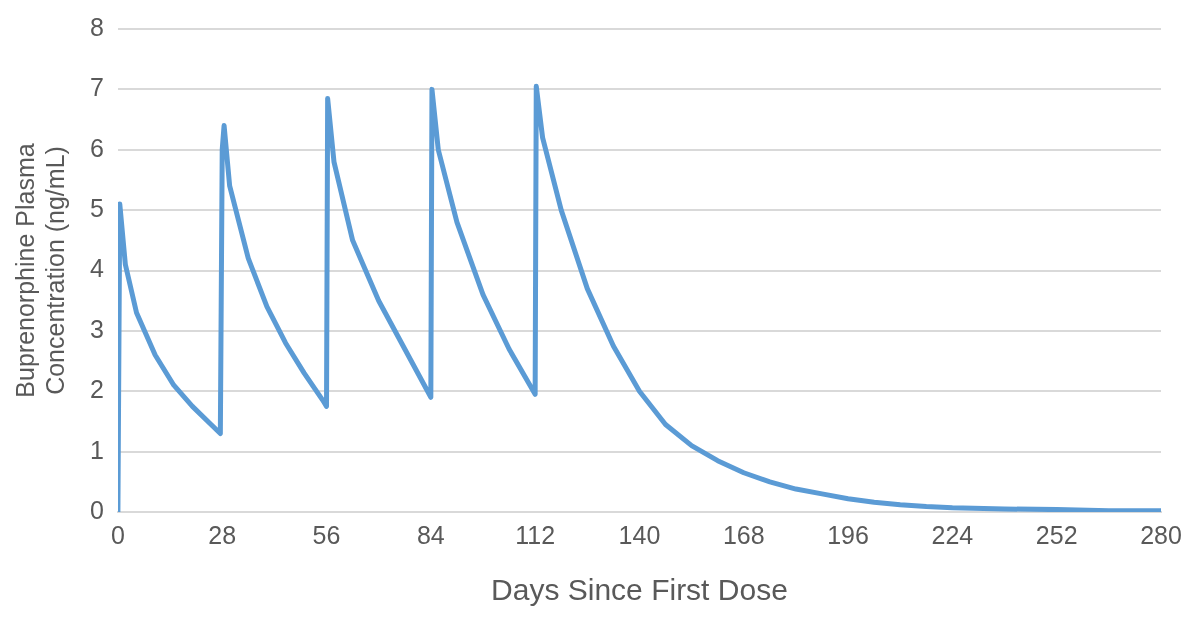  I want to click on x-tick-label: 252, so click(1056, 534).